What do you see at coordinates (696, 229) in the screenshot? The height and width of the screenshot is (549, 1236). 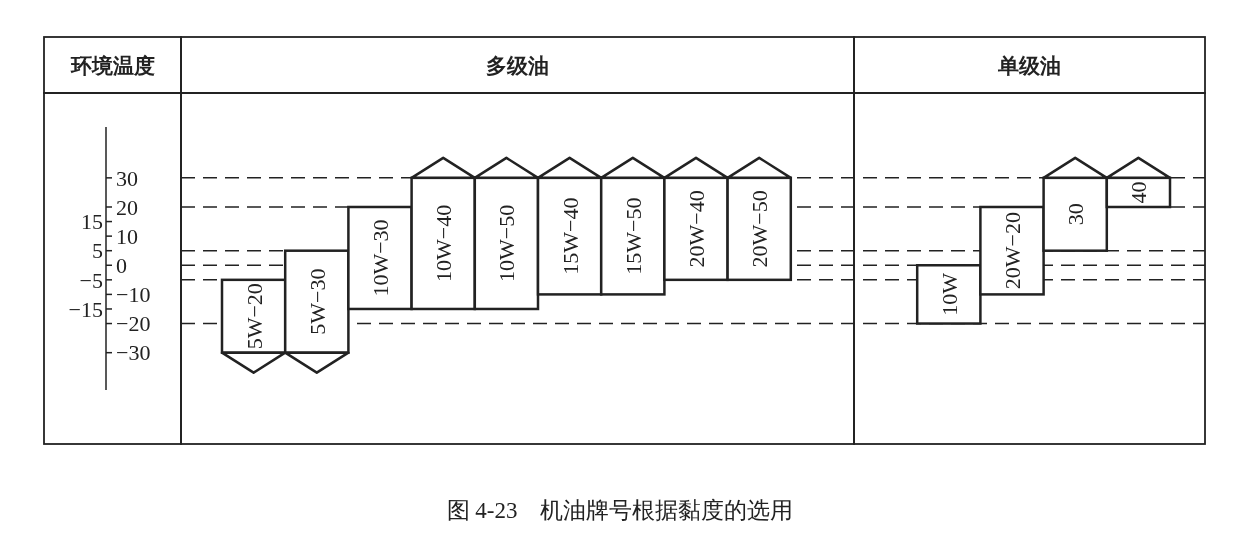 I see `x-tick-label: 20W−40` at bounding box center [696, 229].